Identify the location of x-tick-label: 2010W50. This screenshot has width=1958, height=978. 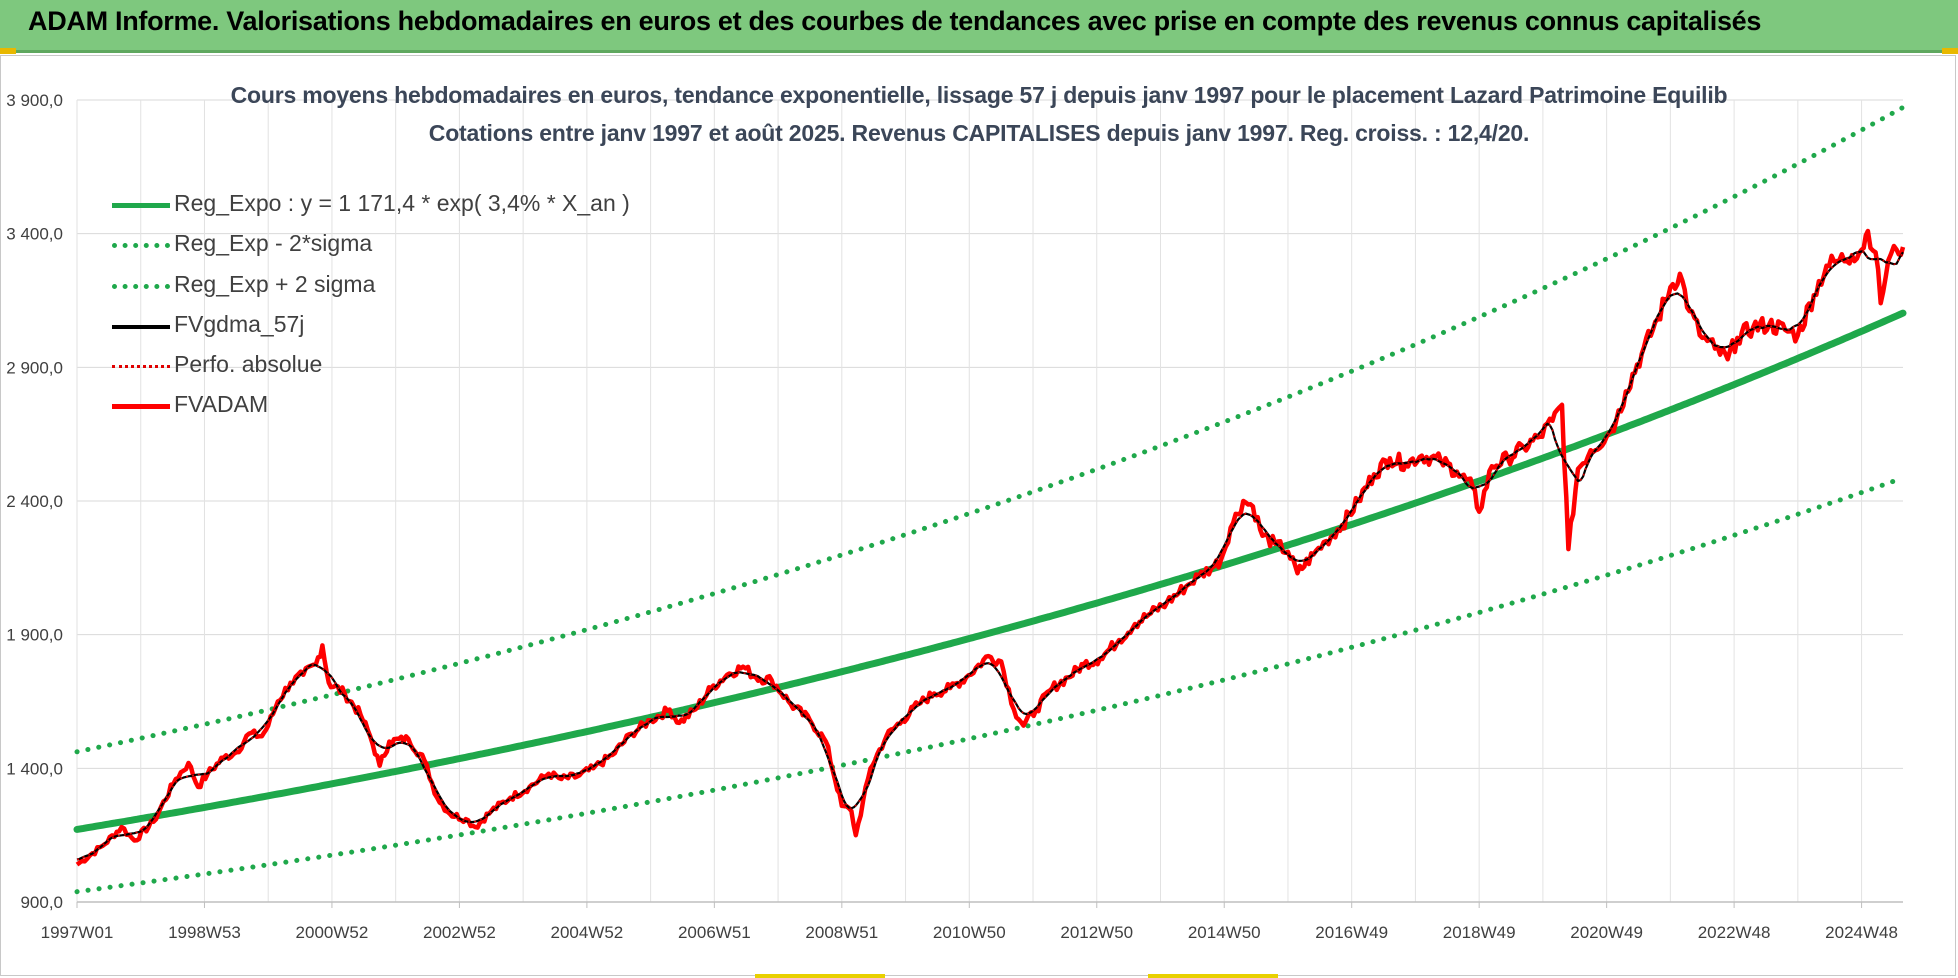
(969, 932).